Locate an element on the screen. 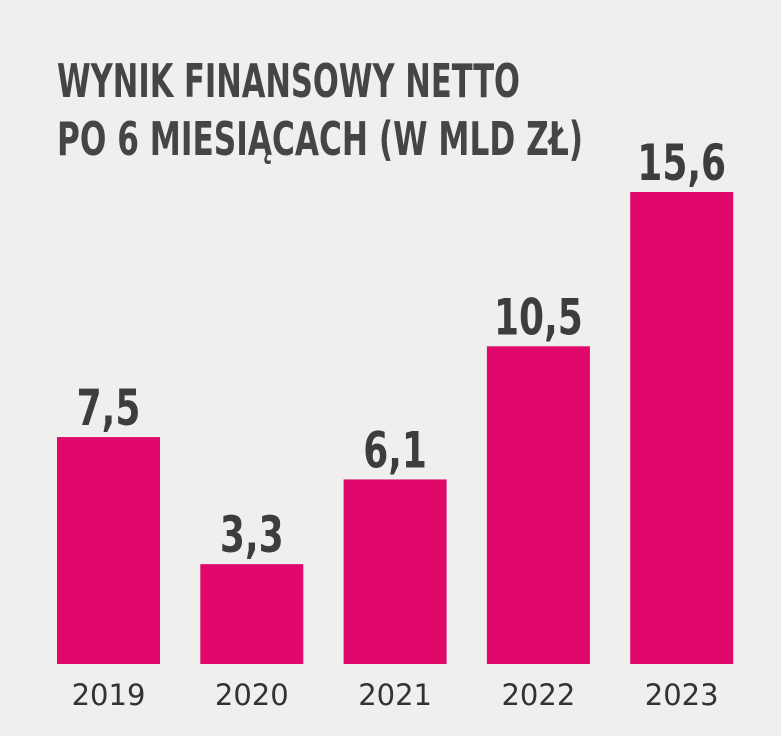 Image resolution: width=781 pixels, height=736 pixels. x-tick-label: 2019 is located at coordinates (109, 695).